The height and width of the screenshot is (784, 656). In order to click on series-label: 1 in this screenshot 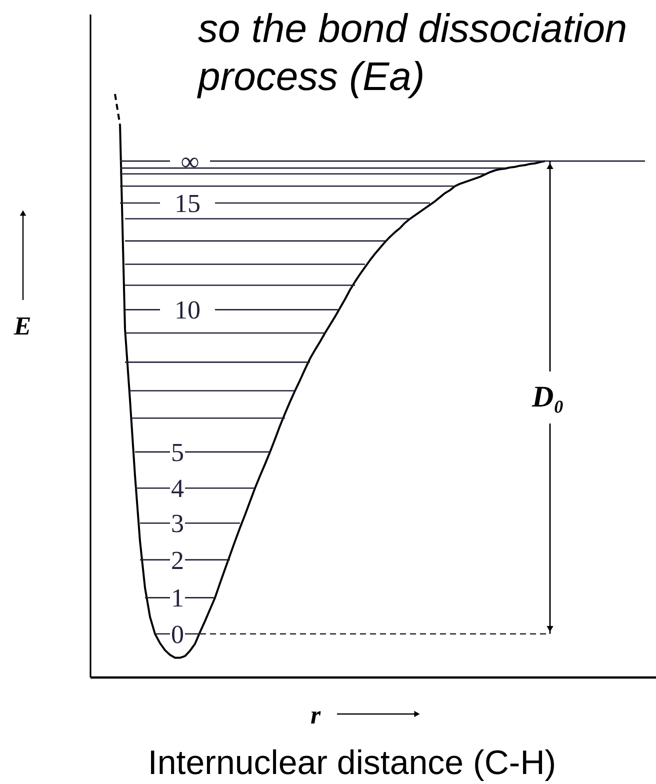, I will do `click(177, 598)`.